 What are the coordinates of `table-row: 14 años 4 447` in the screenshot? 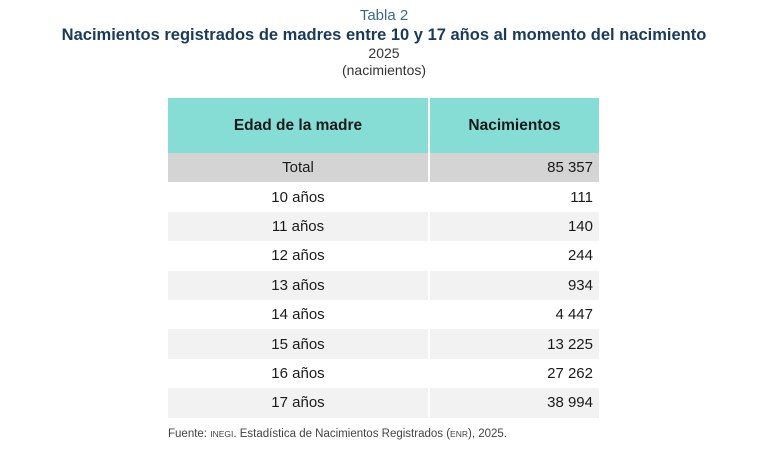 It's located at (383, 314).